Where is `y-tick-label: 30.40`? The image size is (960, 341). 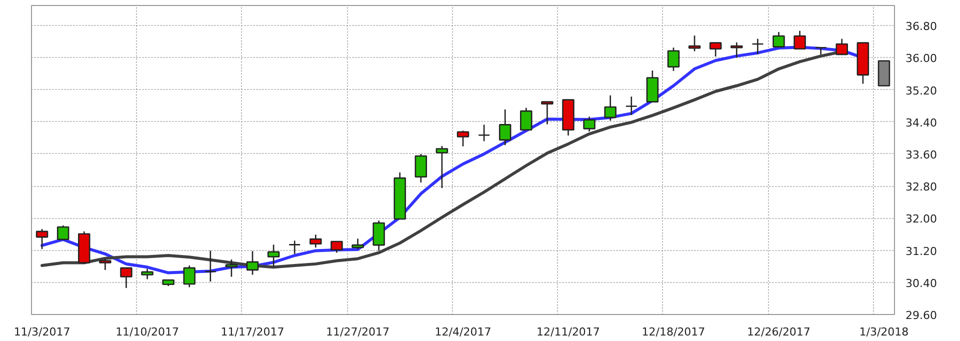 y-tick-label: 30.40 is located at coordinates (921, 283).